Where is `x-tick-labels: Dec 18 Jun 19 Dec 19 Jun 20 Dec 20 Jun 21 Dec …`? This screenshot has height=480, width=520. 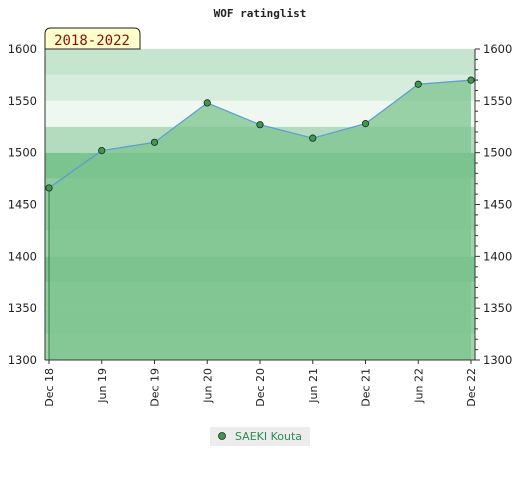 x-tick-labels: Dec 18 Jun 19 Dec 19 Jun 20 Dec 20 Jun 21 Dec … is located at coordinates (260, 387).